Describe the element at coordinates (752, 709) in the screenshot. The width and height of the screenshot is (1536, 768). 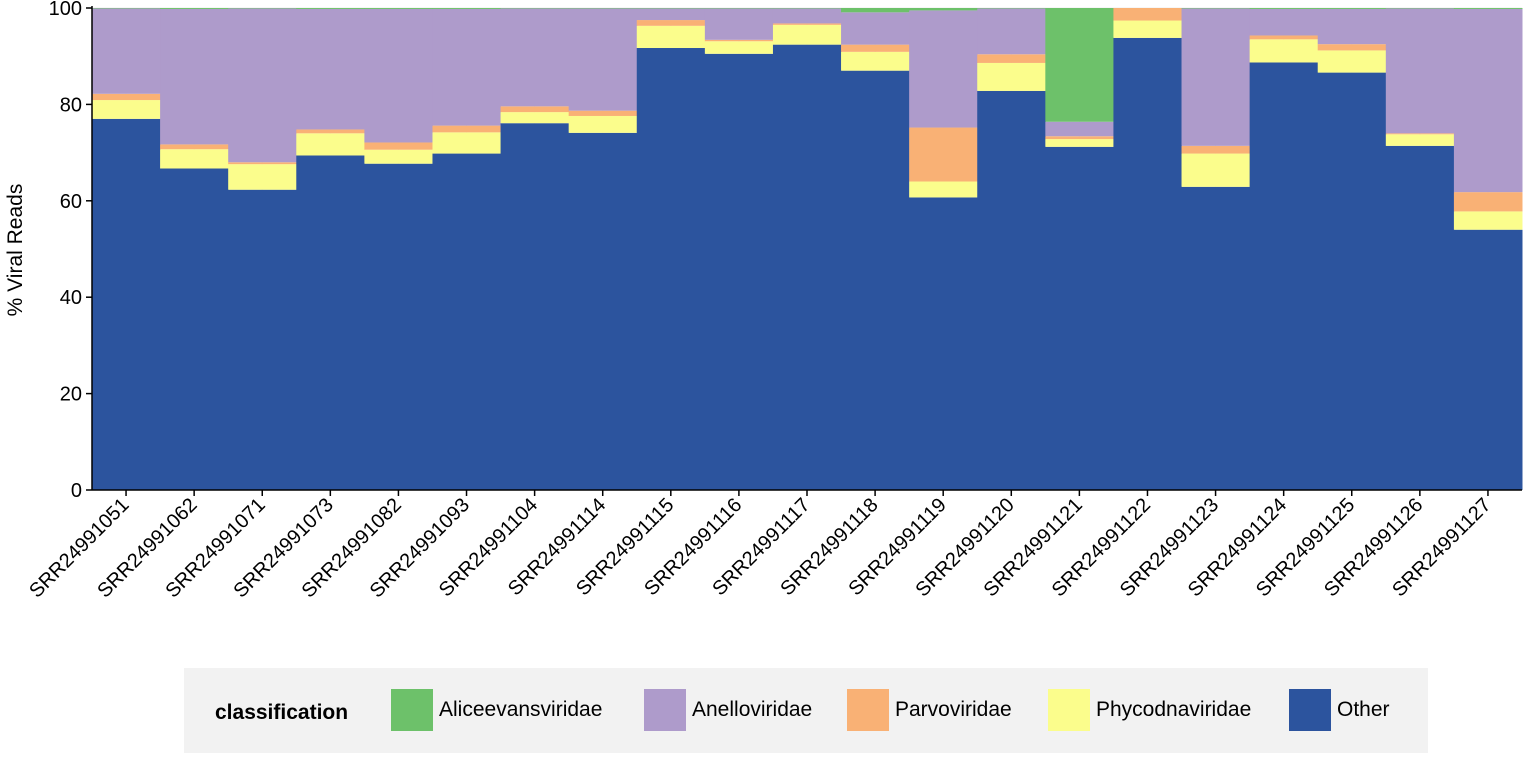
I see `legend-label-anelloviridae: Anelloviridae` at that location.